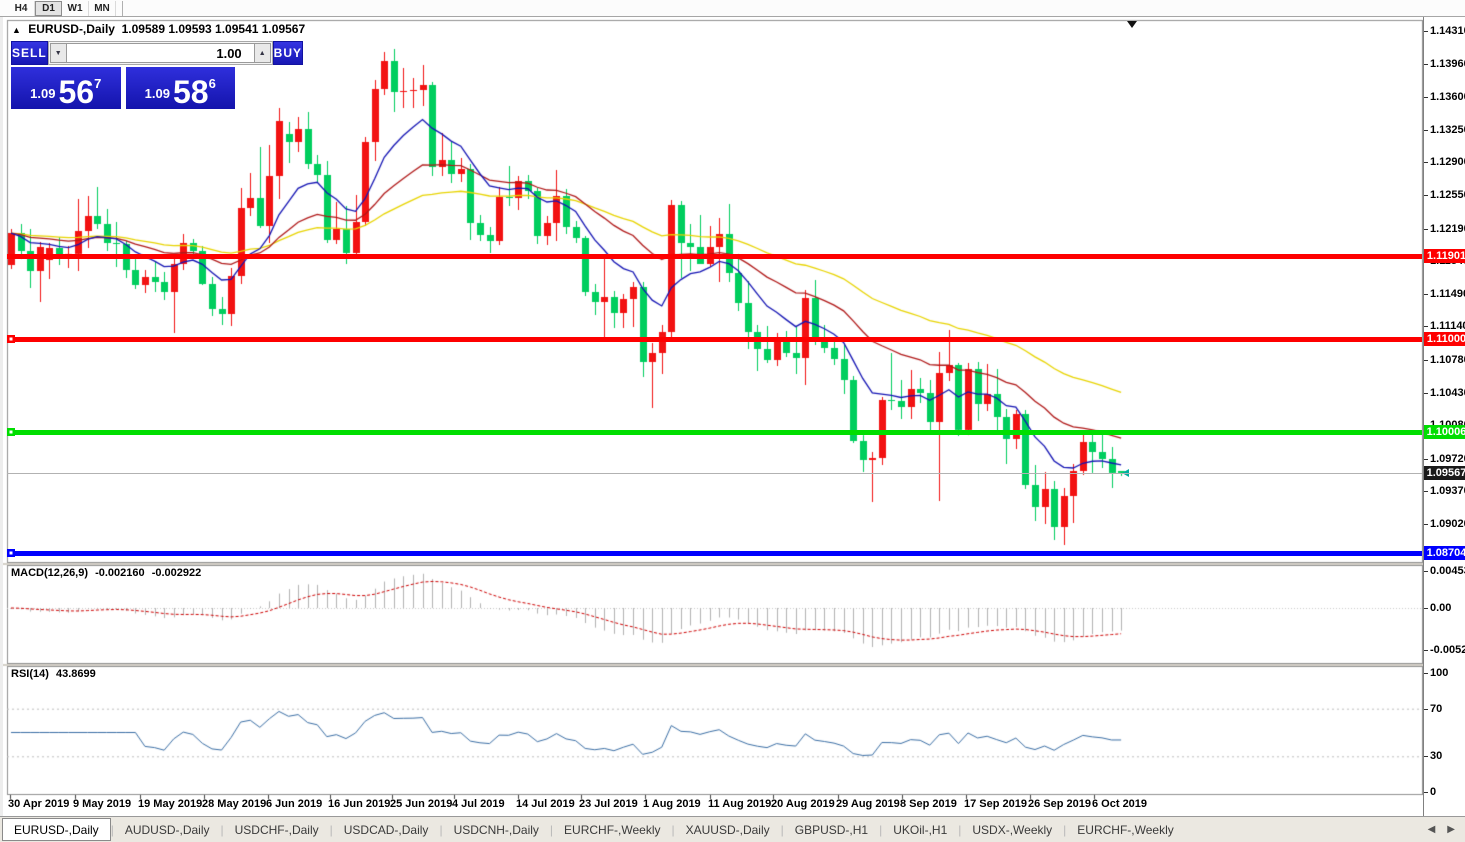  Describe the element at coordinates (102, 8) in the screenshot. I see `timeframe-button-MN: MN` at that location.